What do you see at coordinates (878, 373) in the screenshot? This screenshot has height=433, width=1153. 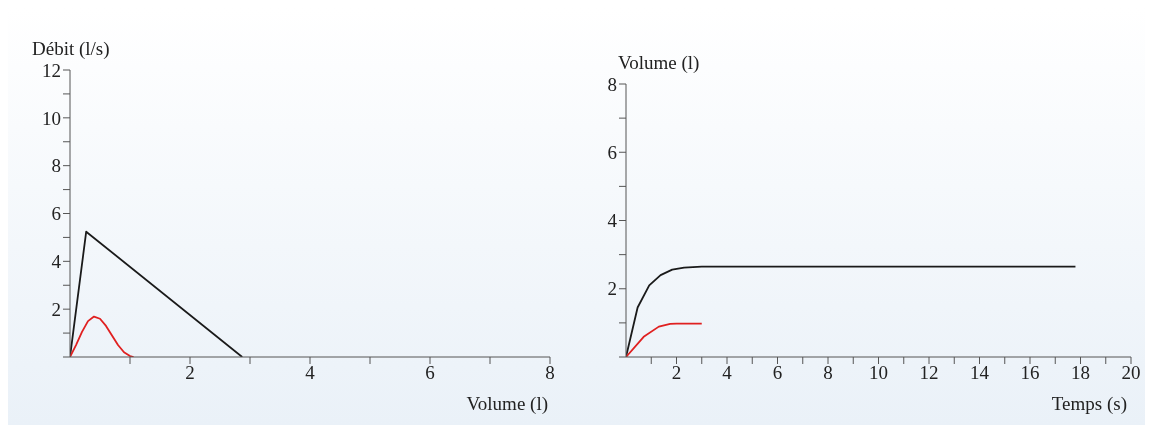 I see `x-tick-label: 10` at bounding box center [878, 373].